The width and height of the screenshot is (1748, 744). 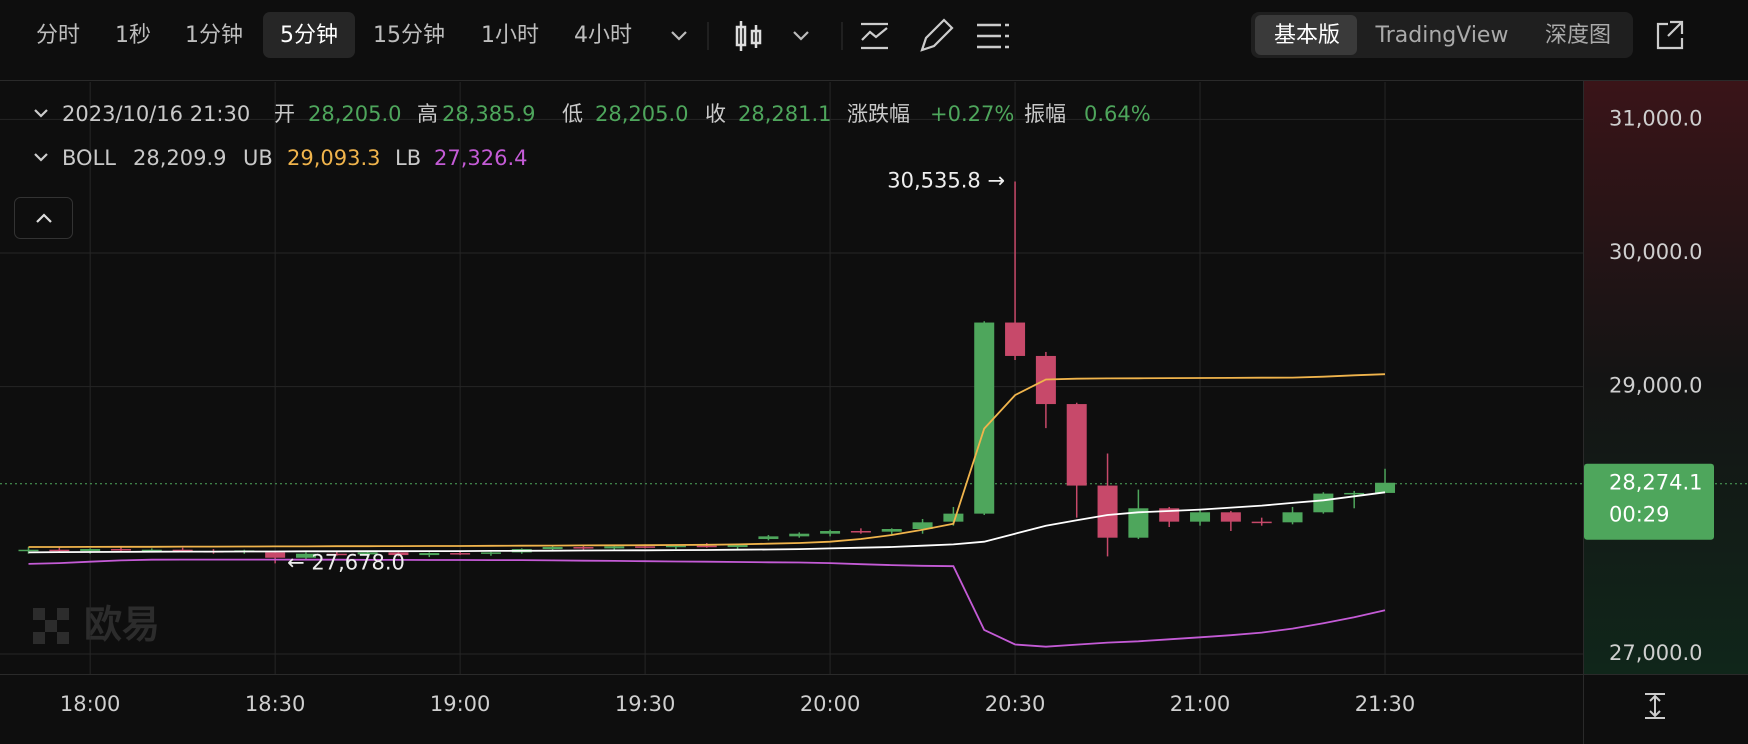 What do you see at coordinates (180, 158) in the screenshot?
I see `legend-value: 28,209.9` at bounding box center [180, 158].